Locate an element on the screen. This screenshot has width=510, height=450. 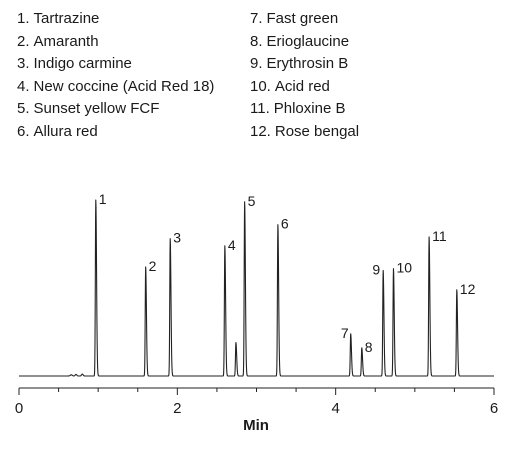
peak-label: 4 is located at coordinates (232, 245).